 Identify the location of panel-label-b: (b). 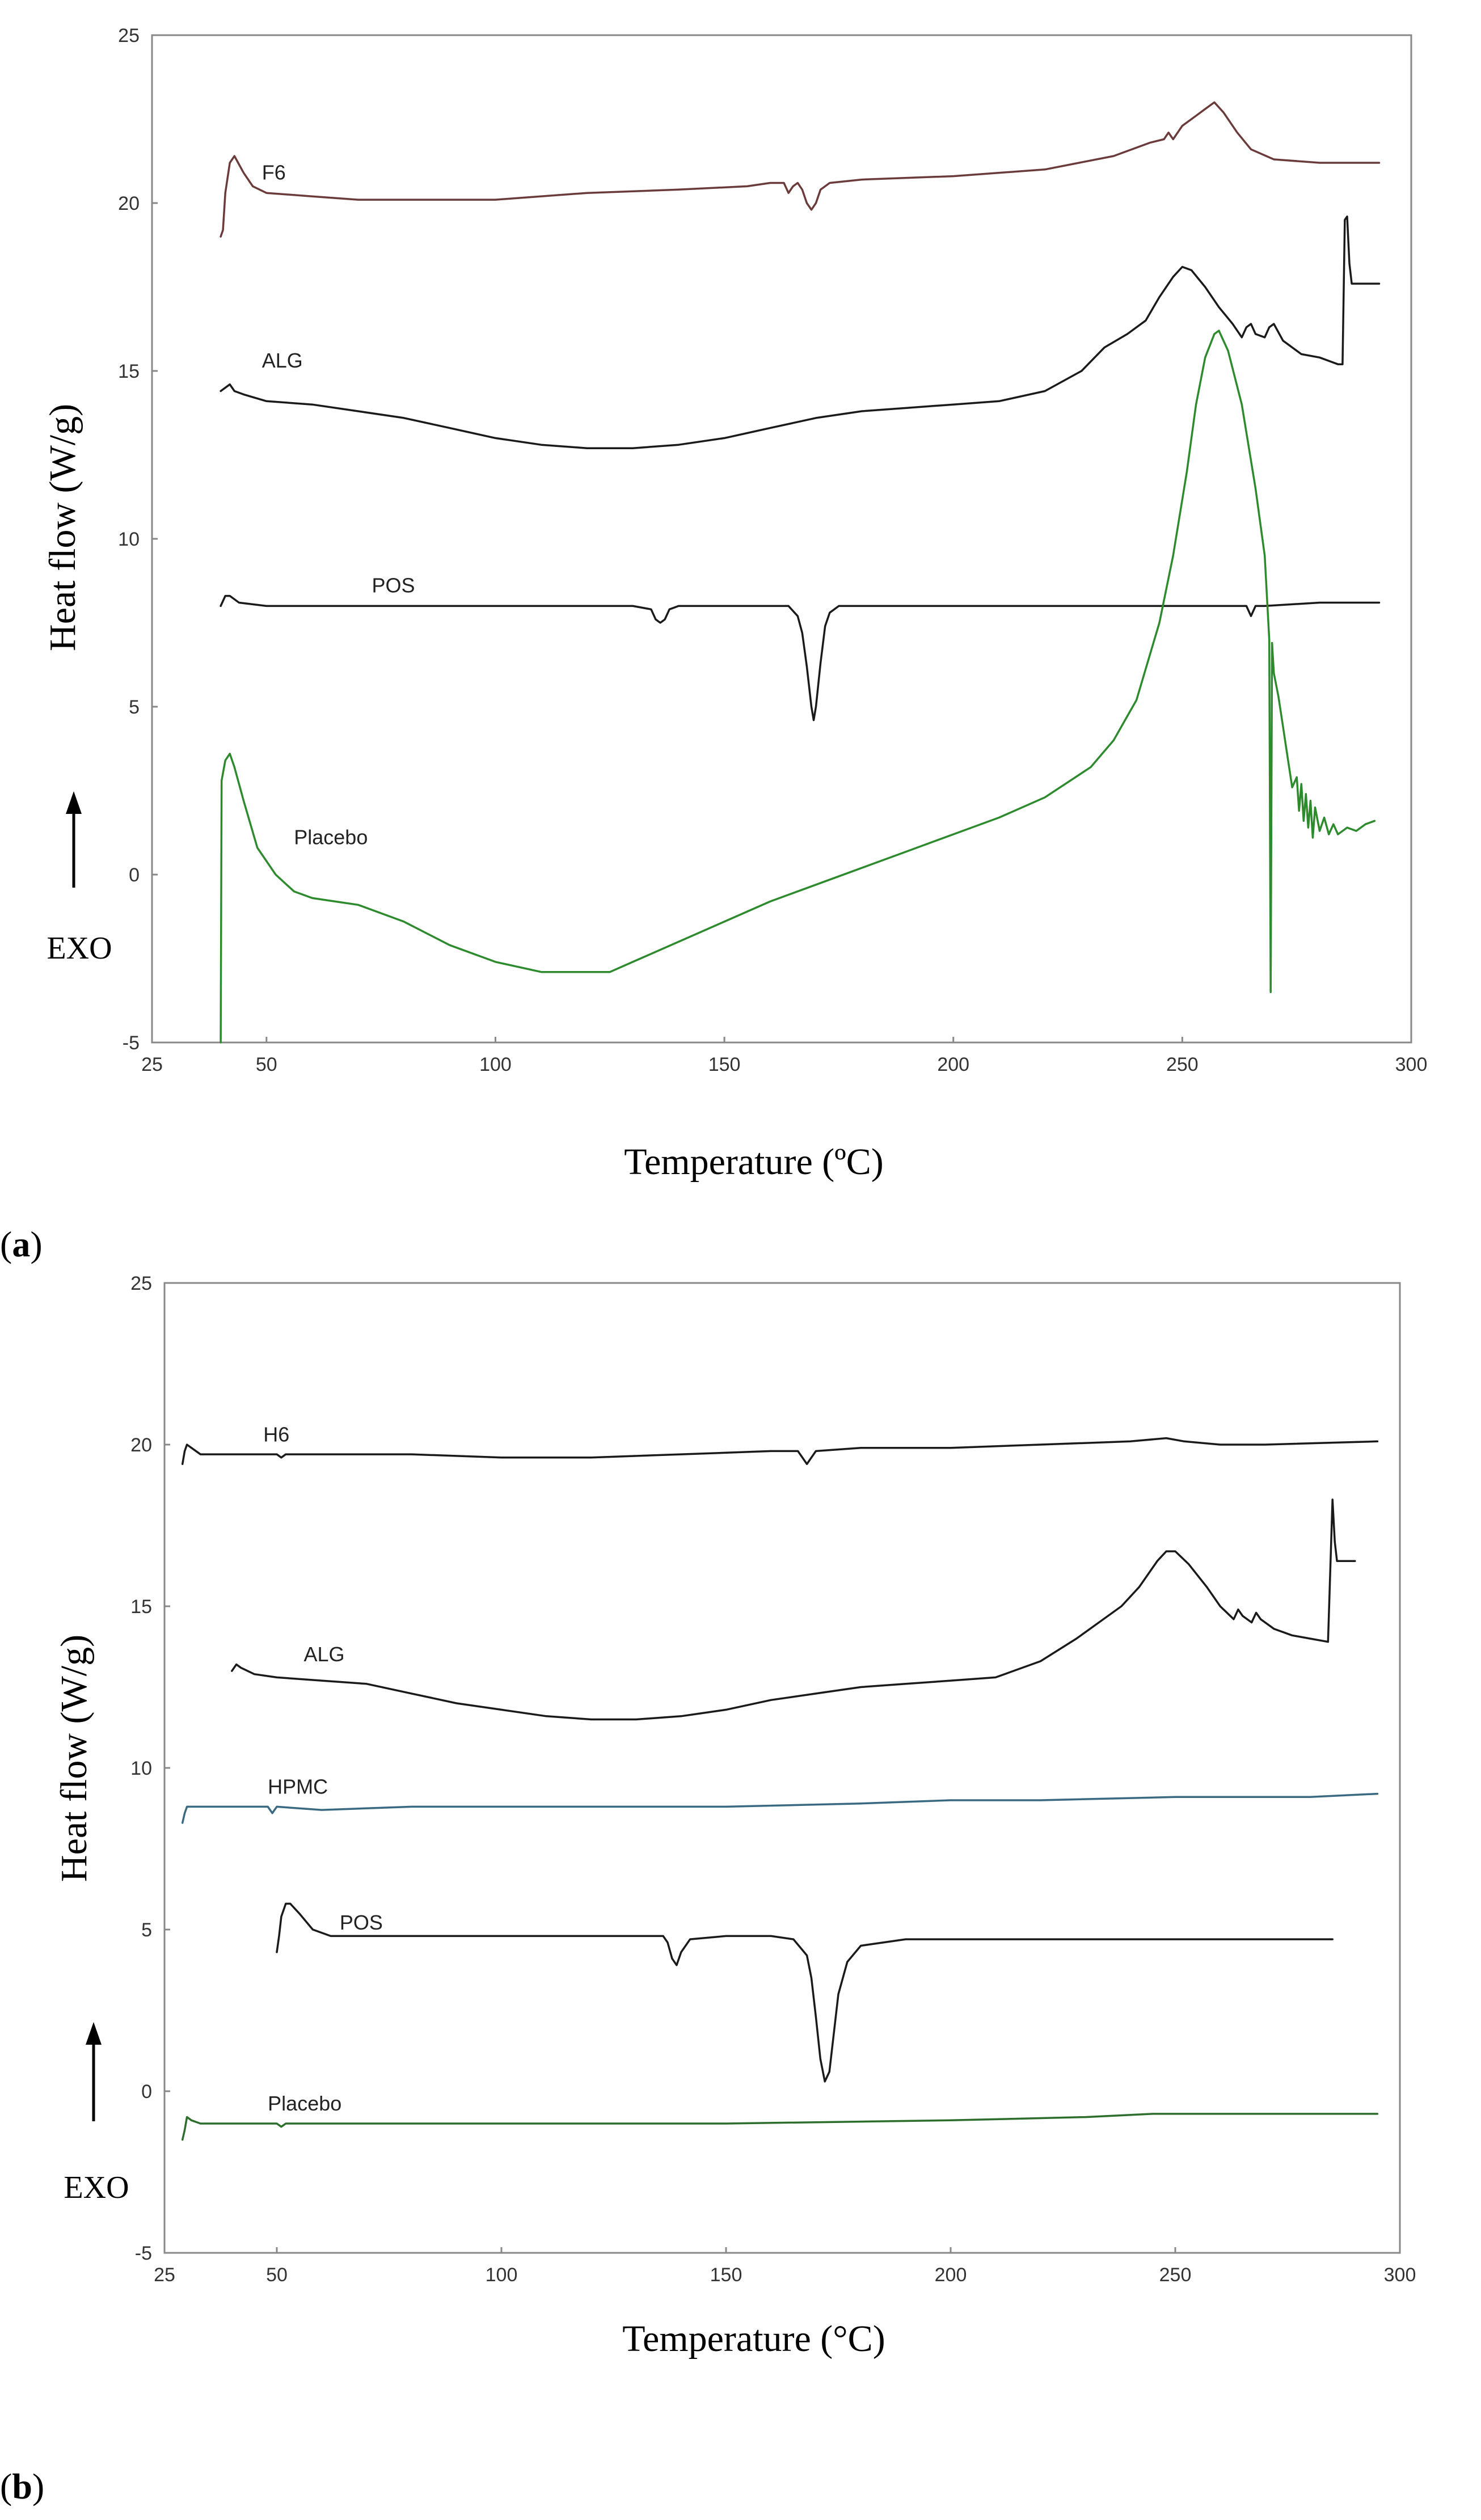
(22, 2486).